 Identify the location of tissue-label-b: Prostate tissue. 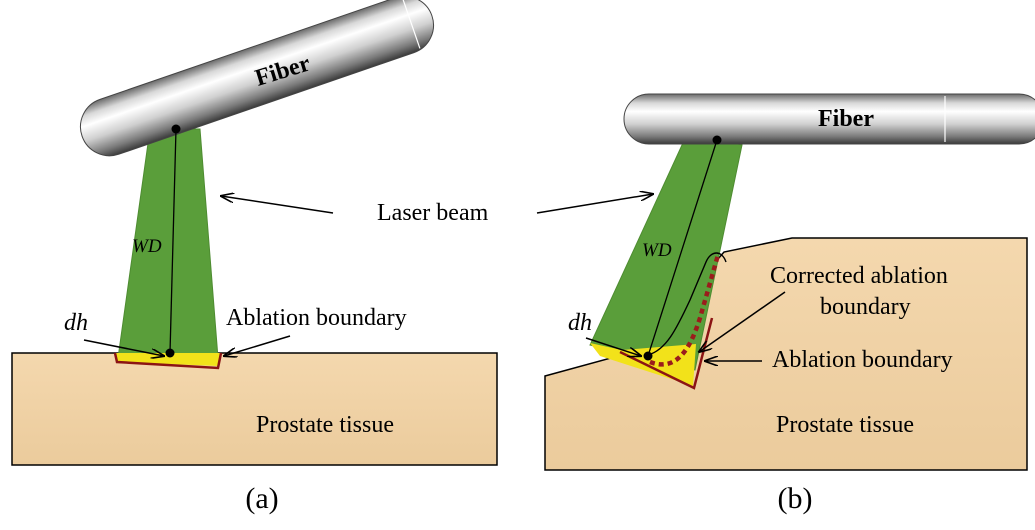
(845, 425).